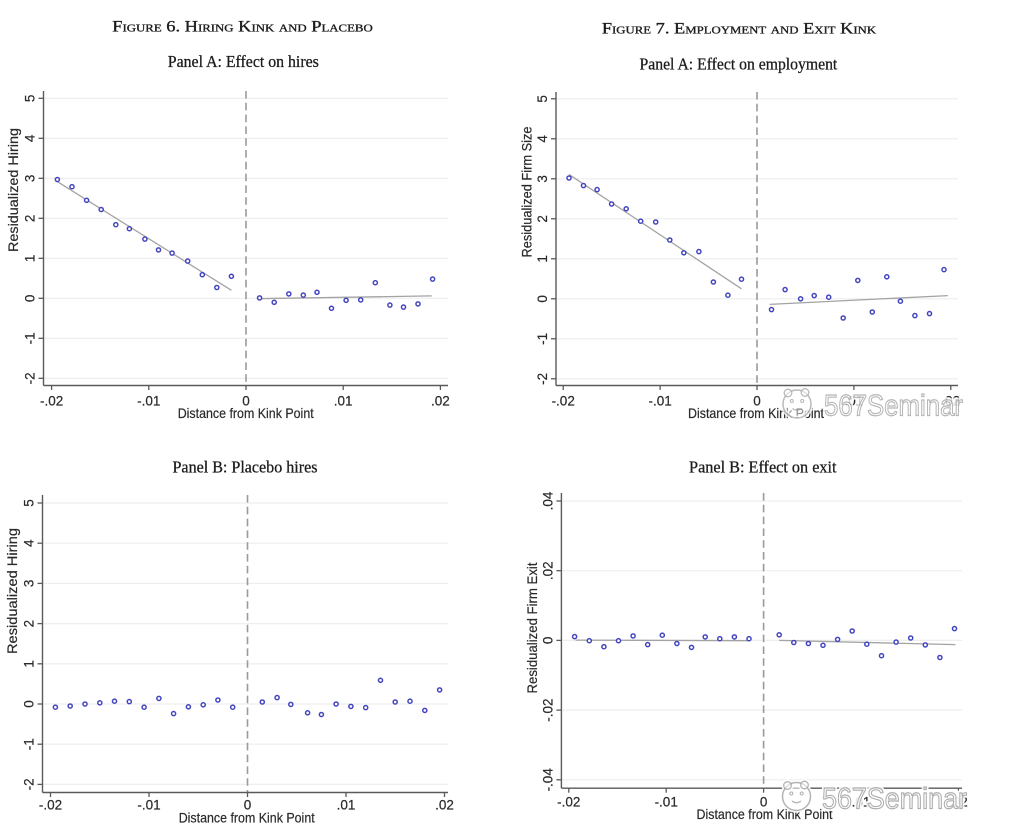 The height and width of the screenshot is (831, 1028). What do you see at coordinates (527, 191) in the screenshot?
I see `svg-text: Residualized Firm Size` at bounding box center [527, 191].